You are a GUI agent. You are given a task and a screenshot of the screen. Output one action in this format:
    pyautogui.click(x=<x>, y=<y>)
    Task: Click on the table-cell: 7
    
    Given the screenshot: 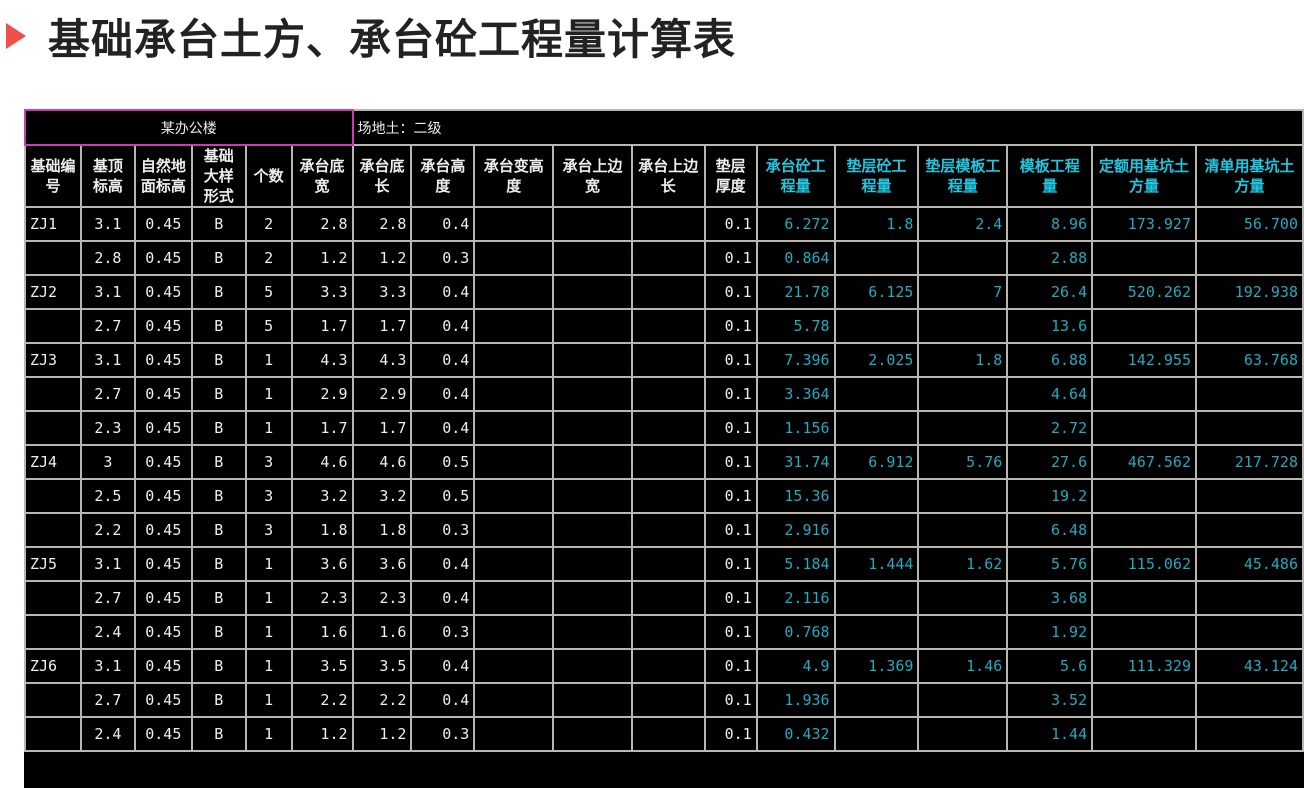 What is the action you would take?
    pyautogui.click(x=963, y=292)
    